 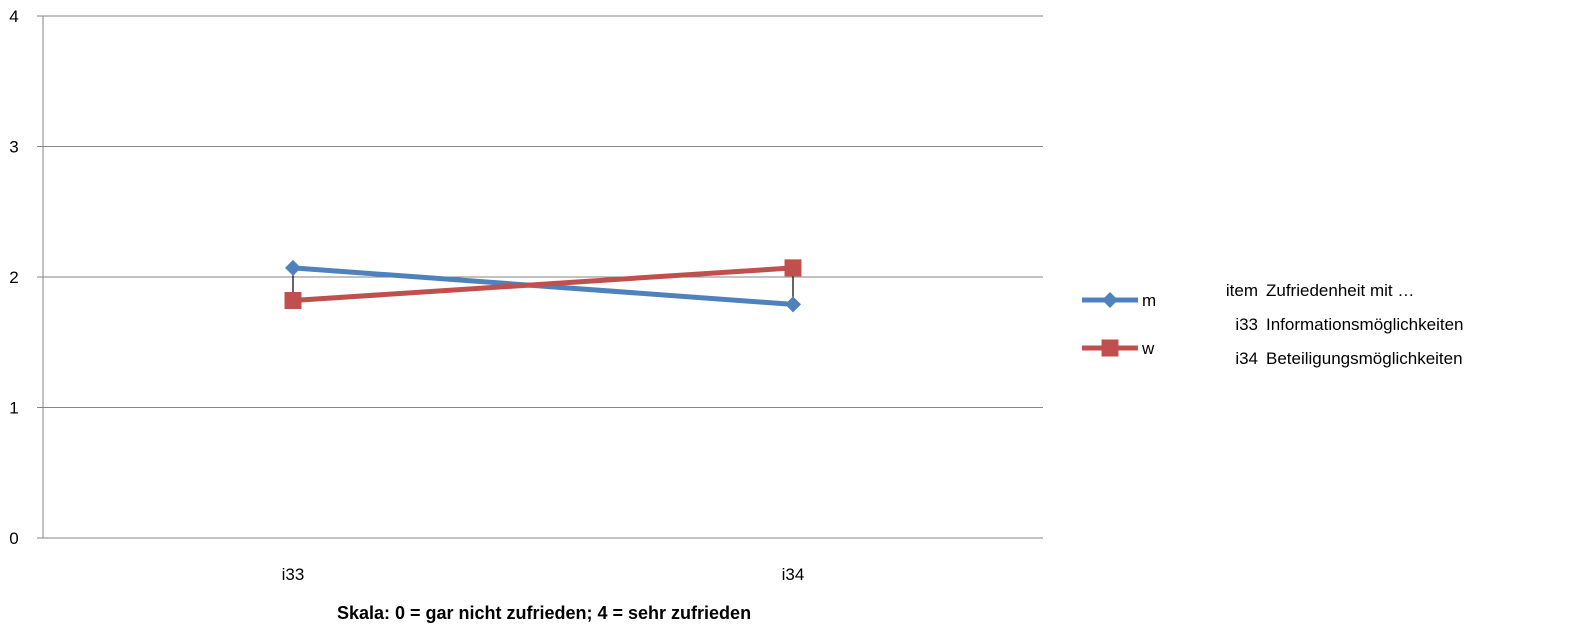 What do you see at coordinates (1365, 324) in the screenshot?
I see `ref-desc: Informationsmöglichkeiten` at bounding box center [1365, 324].